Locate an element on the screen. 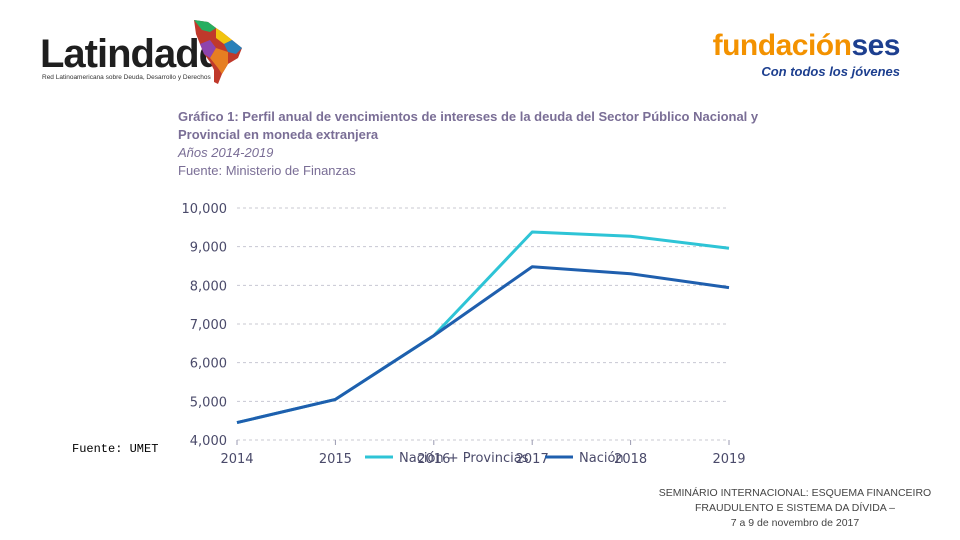 This screenshot has width=960, height=540. x-tick-label: 2016 is located at coordinates (433, 459).